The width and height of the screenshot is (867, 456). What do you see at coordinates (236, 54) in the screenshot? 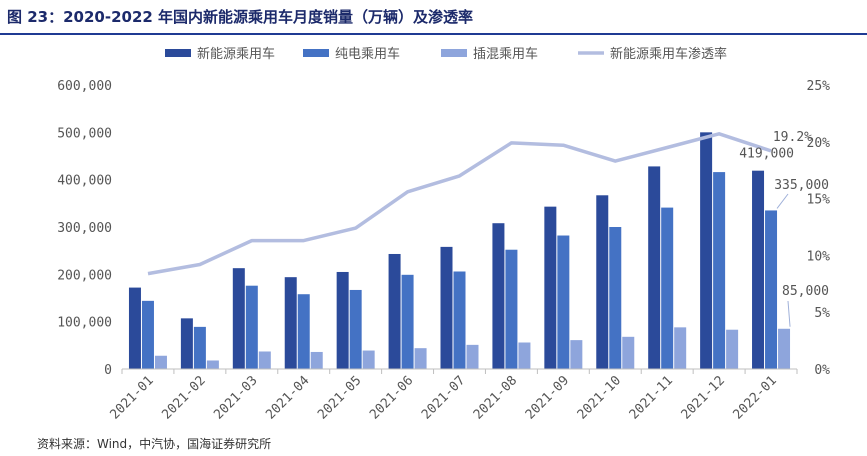
I see `legend-label-1: 新能源乘用车` at bounding box center [236, 54].